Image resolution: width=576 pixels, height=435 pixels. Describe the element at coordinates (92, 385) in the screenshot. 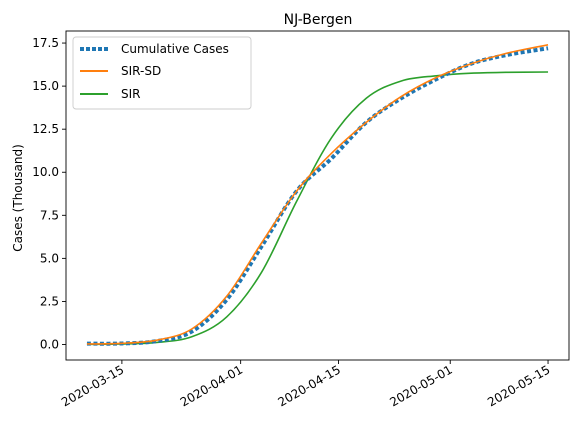

I see `x-tick-label: 2020-03-15` at that location.